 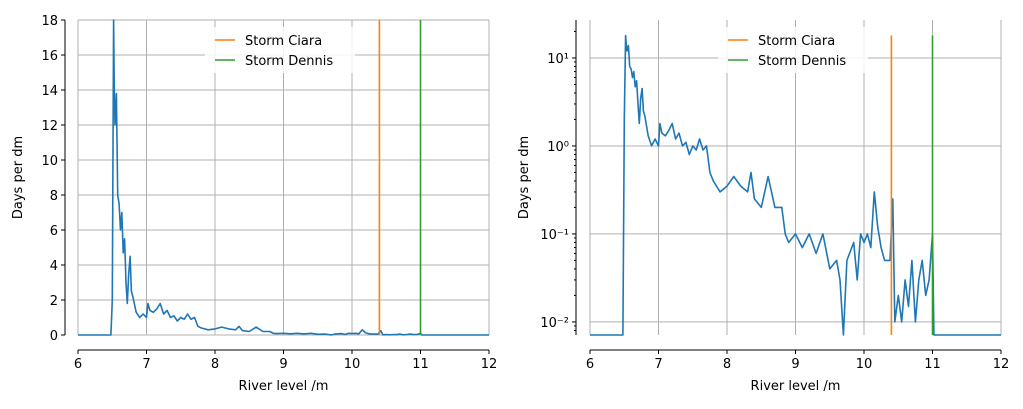 I want to click on y-tick-label: 18, so click(x=49, y=21).